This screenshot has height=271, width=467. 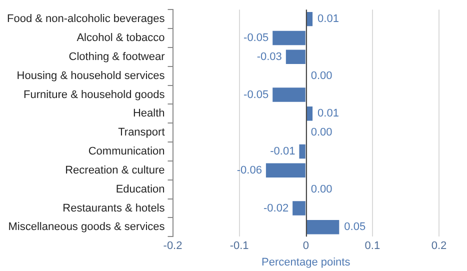 What do you see at coordinates (115, 170) in the screenshot?
I see `y-tick-label: Recreation & culture` at bounding box center [115, 170].